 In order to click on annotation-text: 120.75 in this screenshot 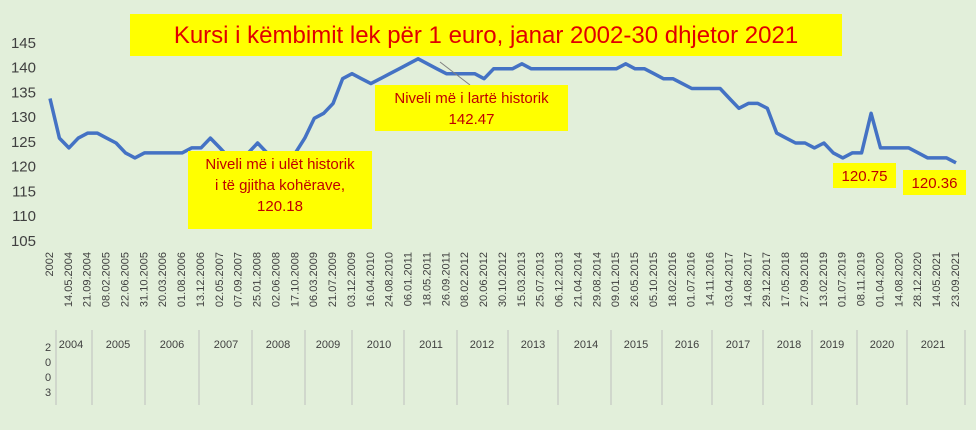, I will do `click(865, 176)`.